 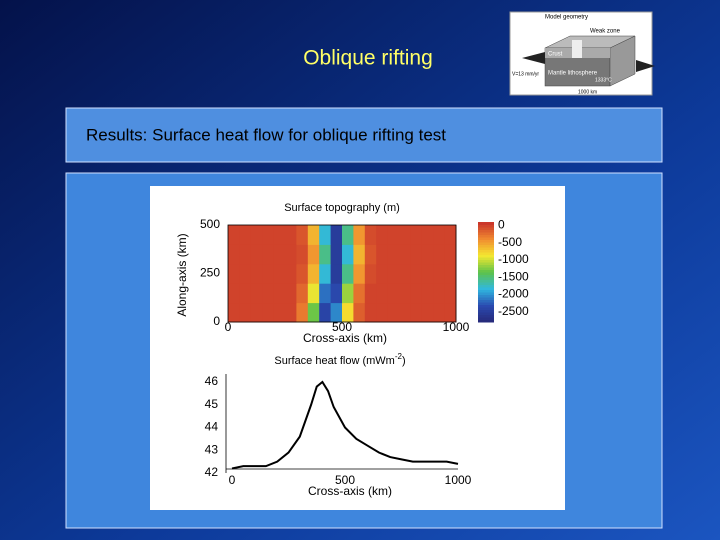 I want to click on y-tick-label: 42, so click(x=212, y=472).